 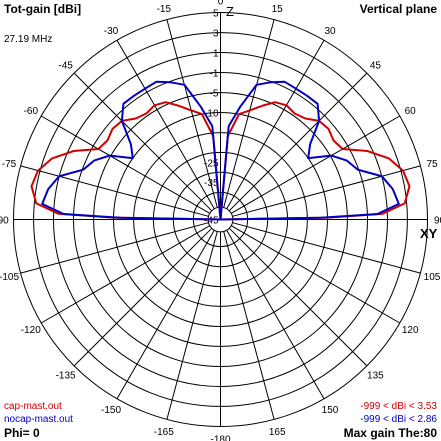 I want to click on angle-tick-label: 105, so click(x=432, y=277).